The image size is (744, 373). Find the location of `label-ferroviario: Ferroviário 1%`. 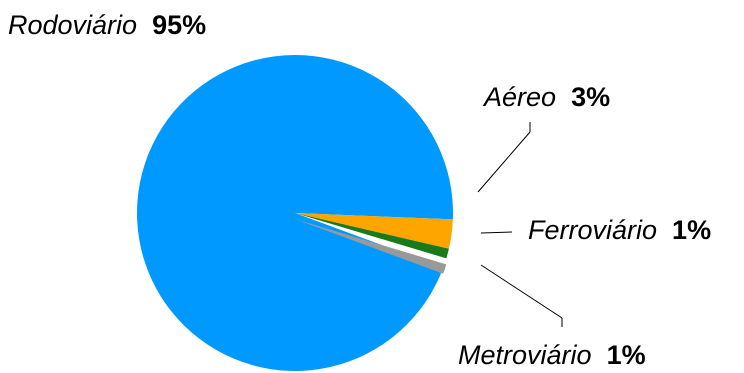

label-ferroviario: Ferroviário 1% is located at coordinates (619, 230).